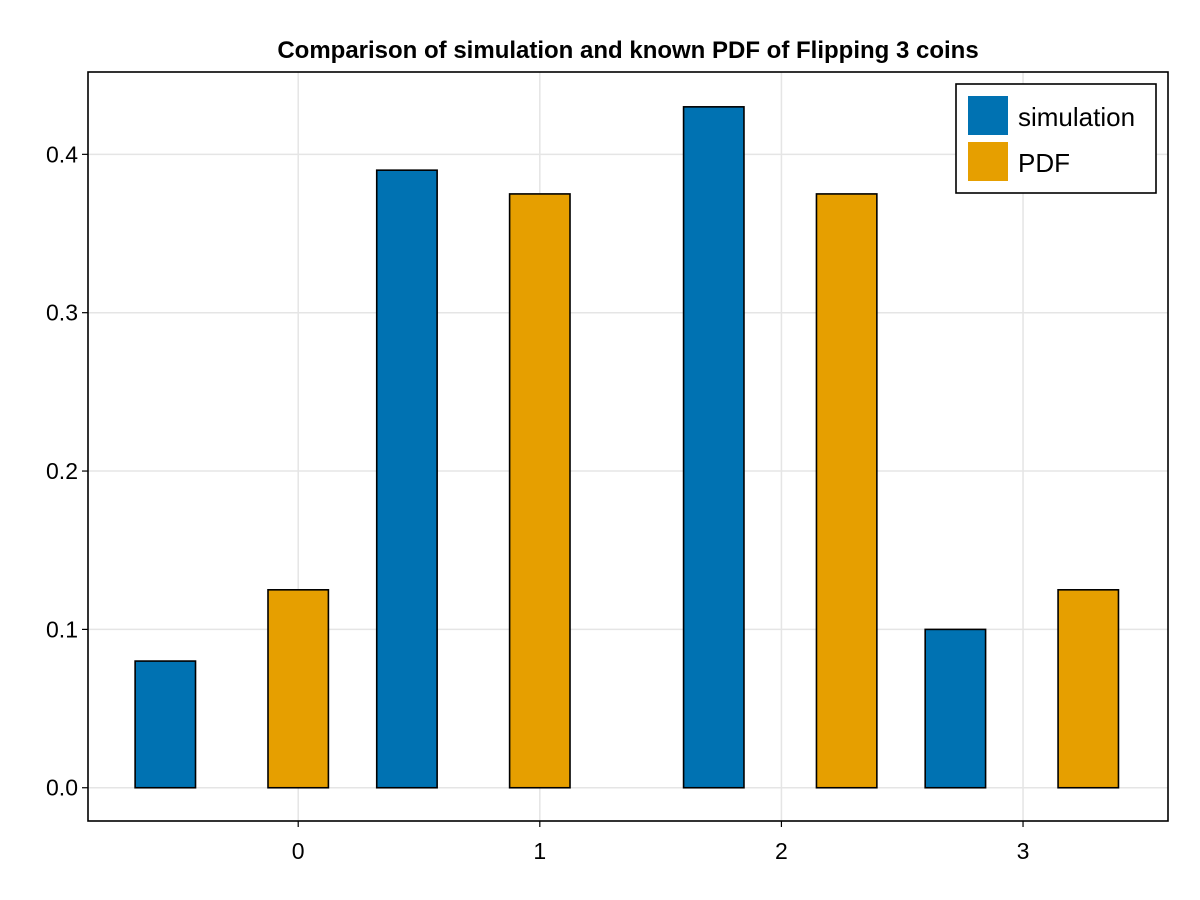  I want to click on legend-label-simulation: simulation, so click(1076, 117).